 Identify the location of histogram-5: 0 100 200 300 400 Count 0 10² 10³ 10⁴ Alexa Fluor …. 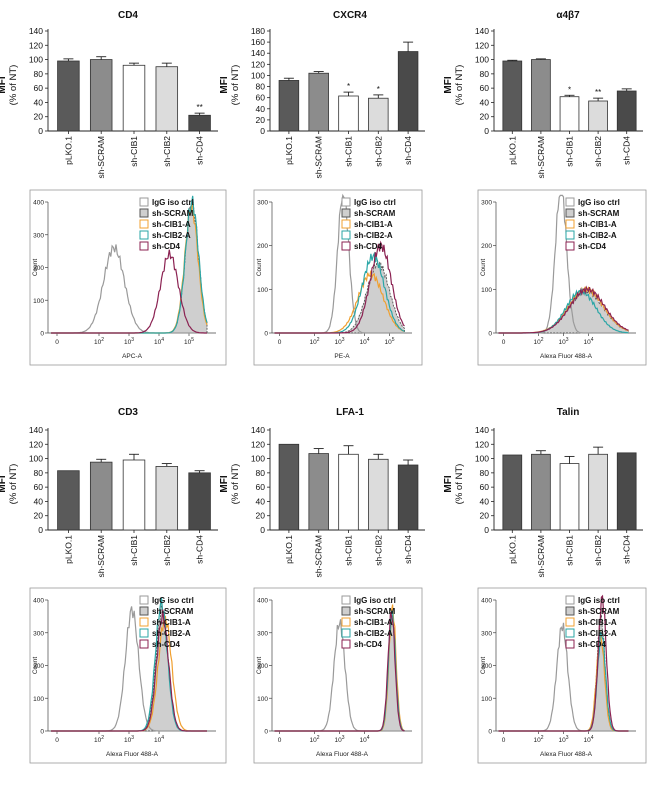
(338, 675).